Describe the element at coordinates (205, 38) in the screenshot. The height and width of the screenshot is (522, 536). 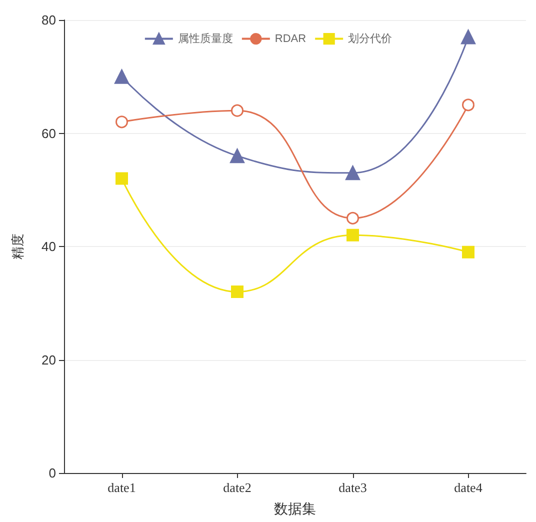
I see `legend-label: 属性质量度` at that location.